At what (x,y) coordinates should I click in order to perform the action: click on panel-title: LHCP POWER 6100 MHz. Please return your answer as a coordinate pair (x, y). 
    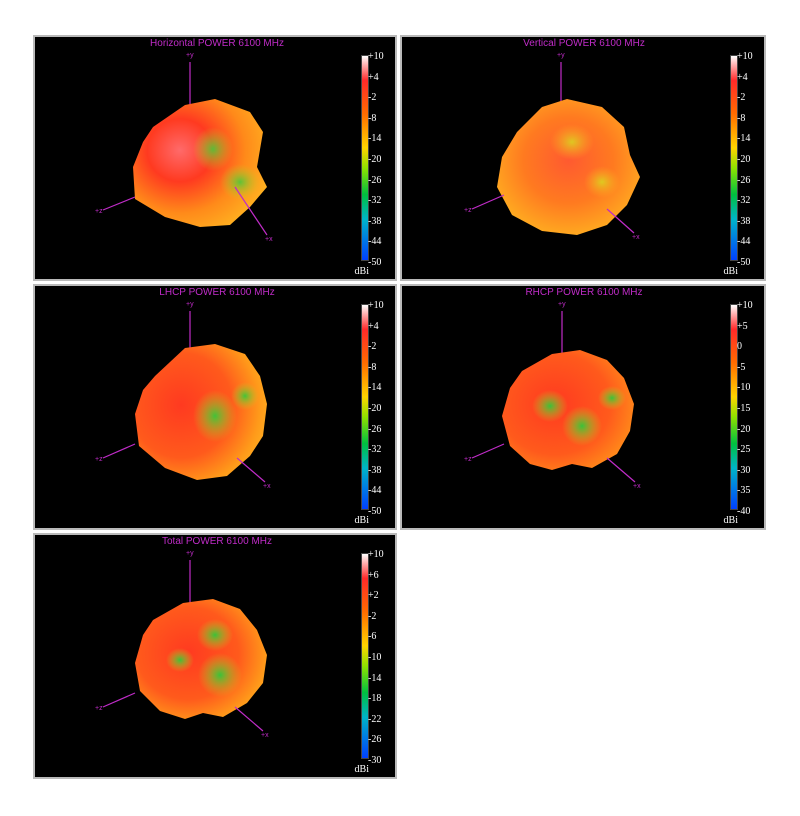
    Looking at the image, I should click on (217, 292).